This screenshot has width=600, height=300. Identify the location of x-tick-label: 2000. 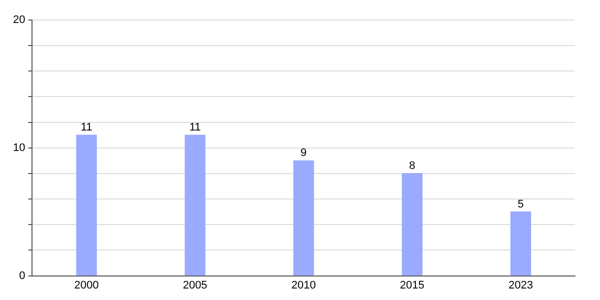
(86, 285).